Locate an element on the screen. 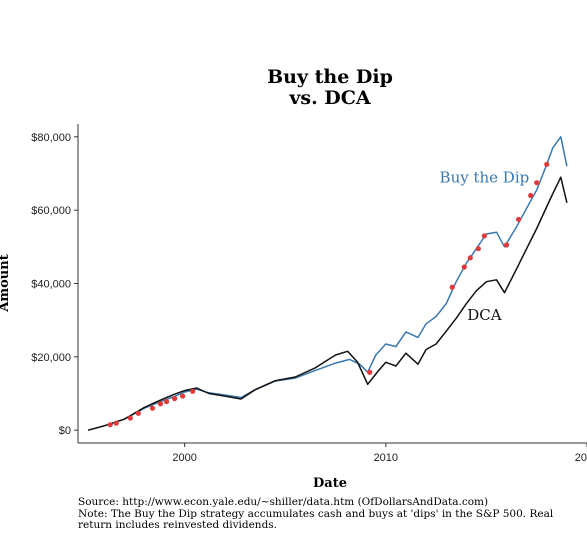 The height and width of the screenshot is (549, 587). x-tick-label: 2010 is located at coordinates (386, 458).